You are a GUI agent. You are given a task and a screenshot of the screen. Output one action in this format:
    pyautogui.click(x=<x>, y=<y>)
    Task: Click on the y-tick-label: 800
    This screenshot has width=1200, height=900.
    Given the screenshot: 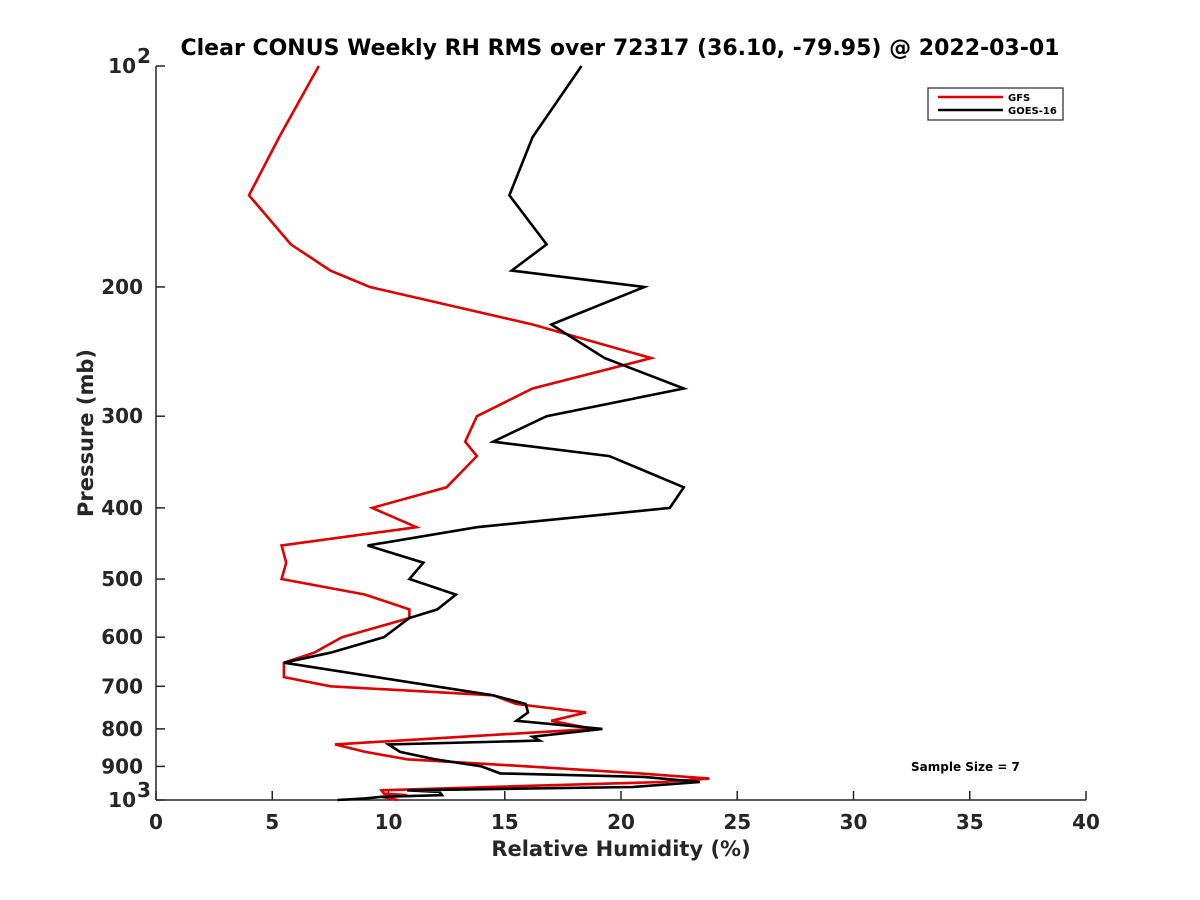 What is the action you would take?
    pyautogui.click(x=122, y=729)
    